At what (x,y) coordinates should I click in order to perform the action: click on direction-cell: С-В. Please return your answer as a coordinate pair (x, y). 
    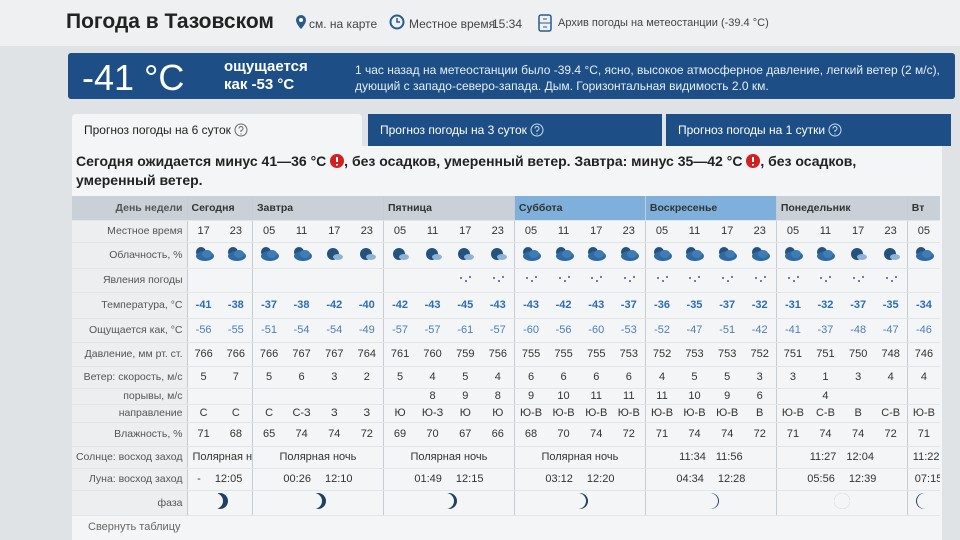
    Looking at the image, I should click on (891, 413).